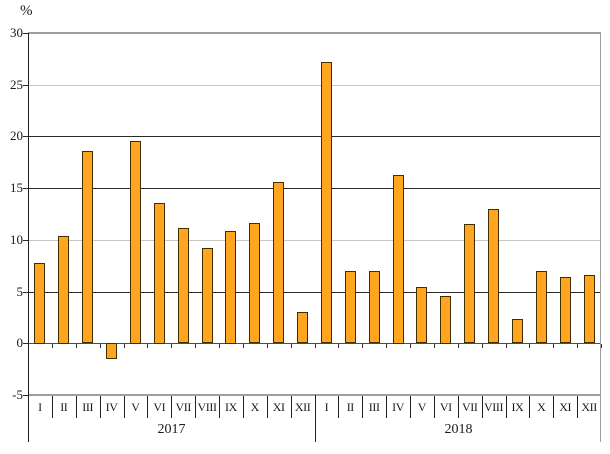  What do you see at coordinates (445, 320) in the screenshot?
I see `bar-2018-VI` at bounding box center [445, 320].